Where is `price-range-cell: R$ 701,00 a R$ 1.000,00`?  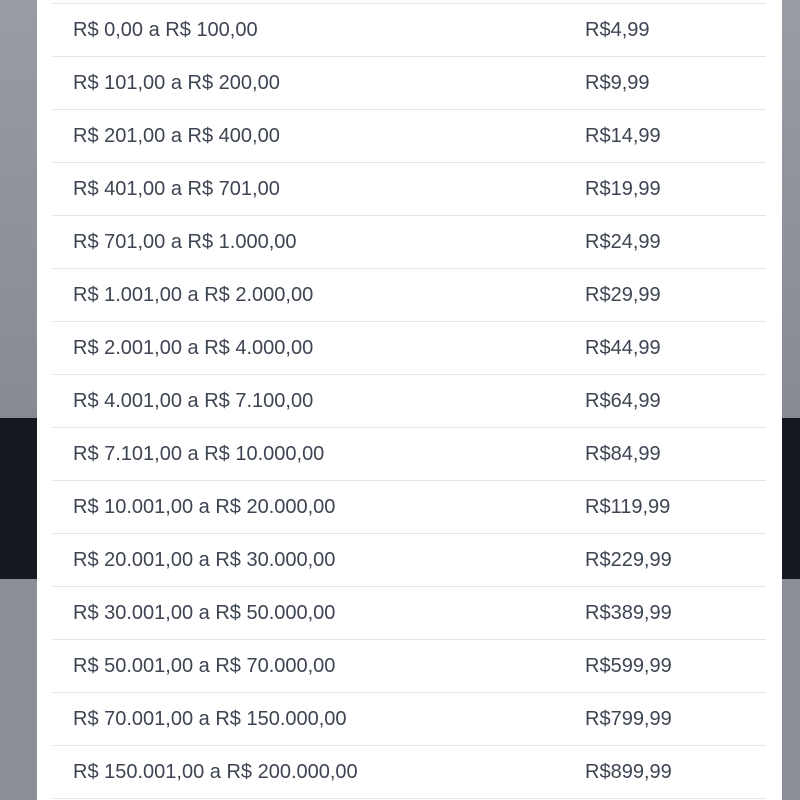
price-range-cell: R$ 701,00 a R$ 1.000,00 is located at coordinates (185, 241).